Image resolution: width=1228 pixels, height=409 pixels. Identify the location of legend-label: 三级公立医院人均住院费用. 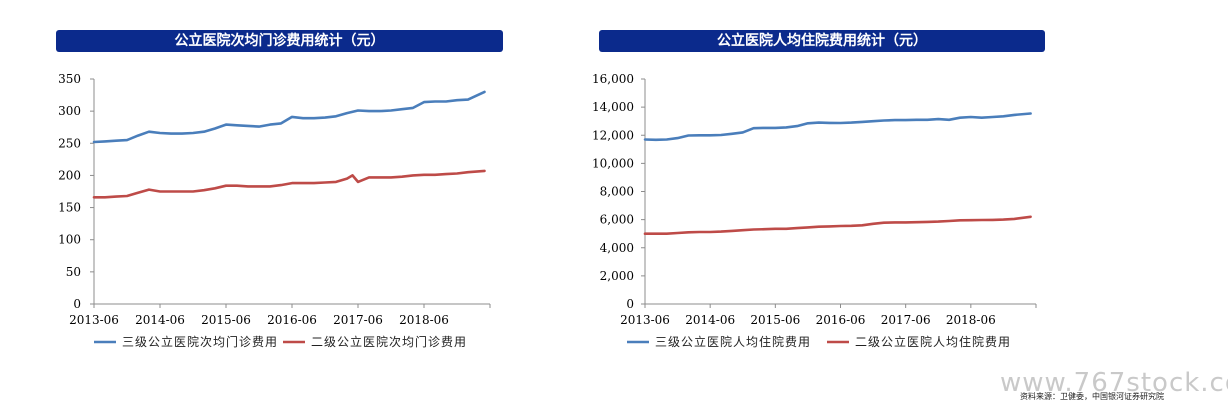
(733, 341).